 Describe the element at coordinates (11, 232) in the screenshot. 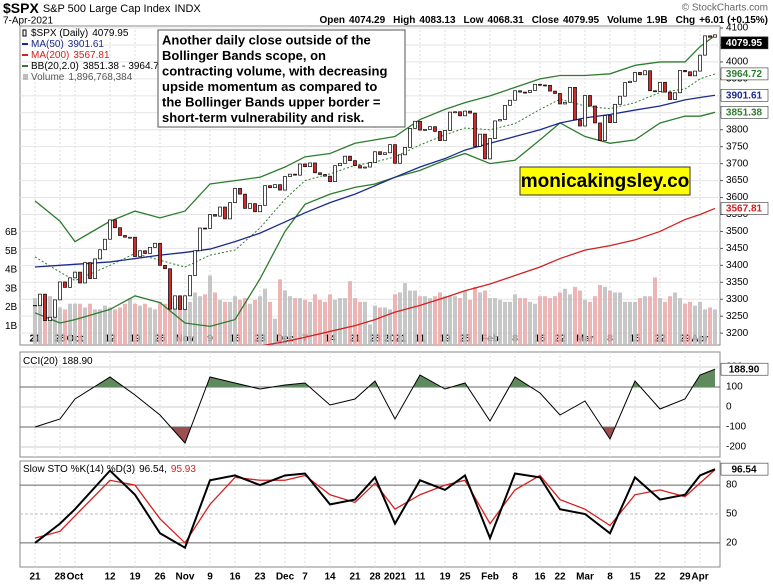

I see `y2-tick-label: 6B` at that location.